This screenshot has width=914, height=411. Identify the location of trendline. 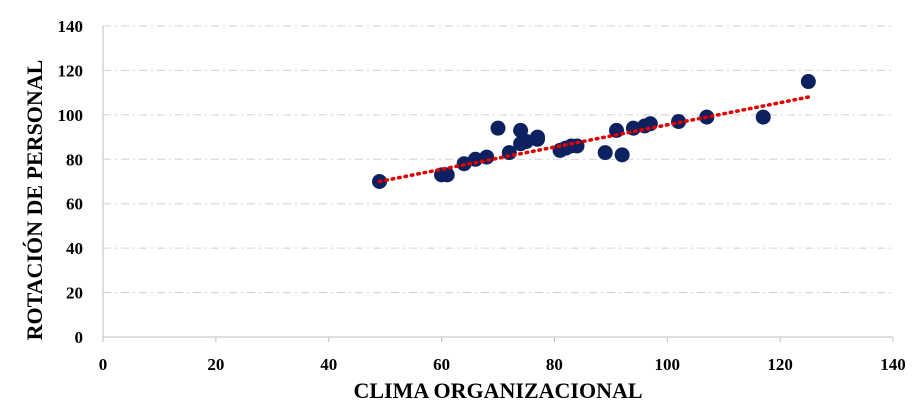
(594, 139).